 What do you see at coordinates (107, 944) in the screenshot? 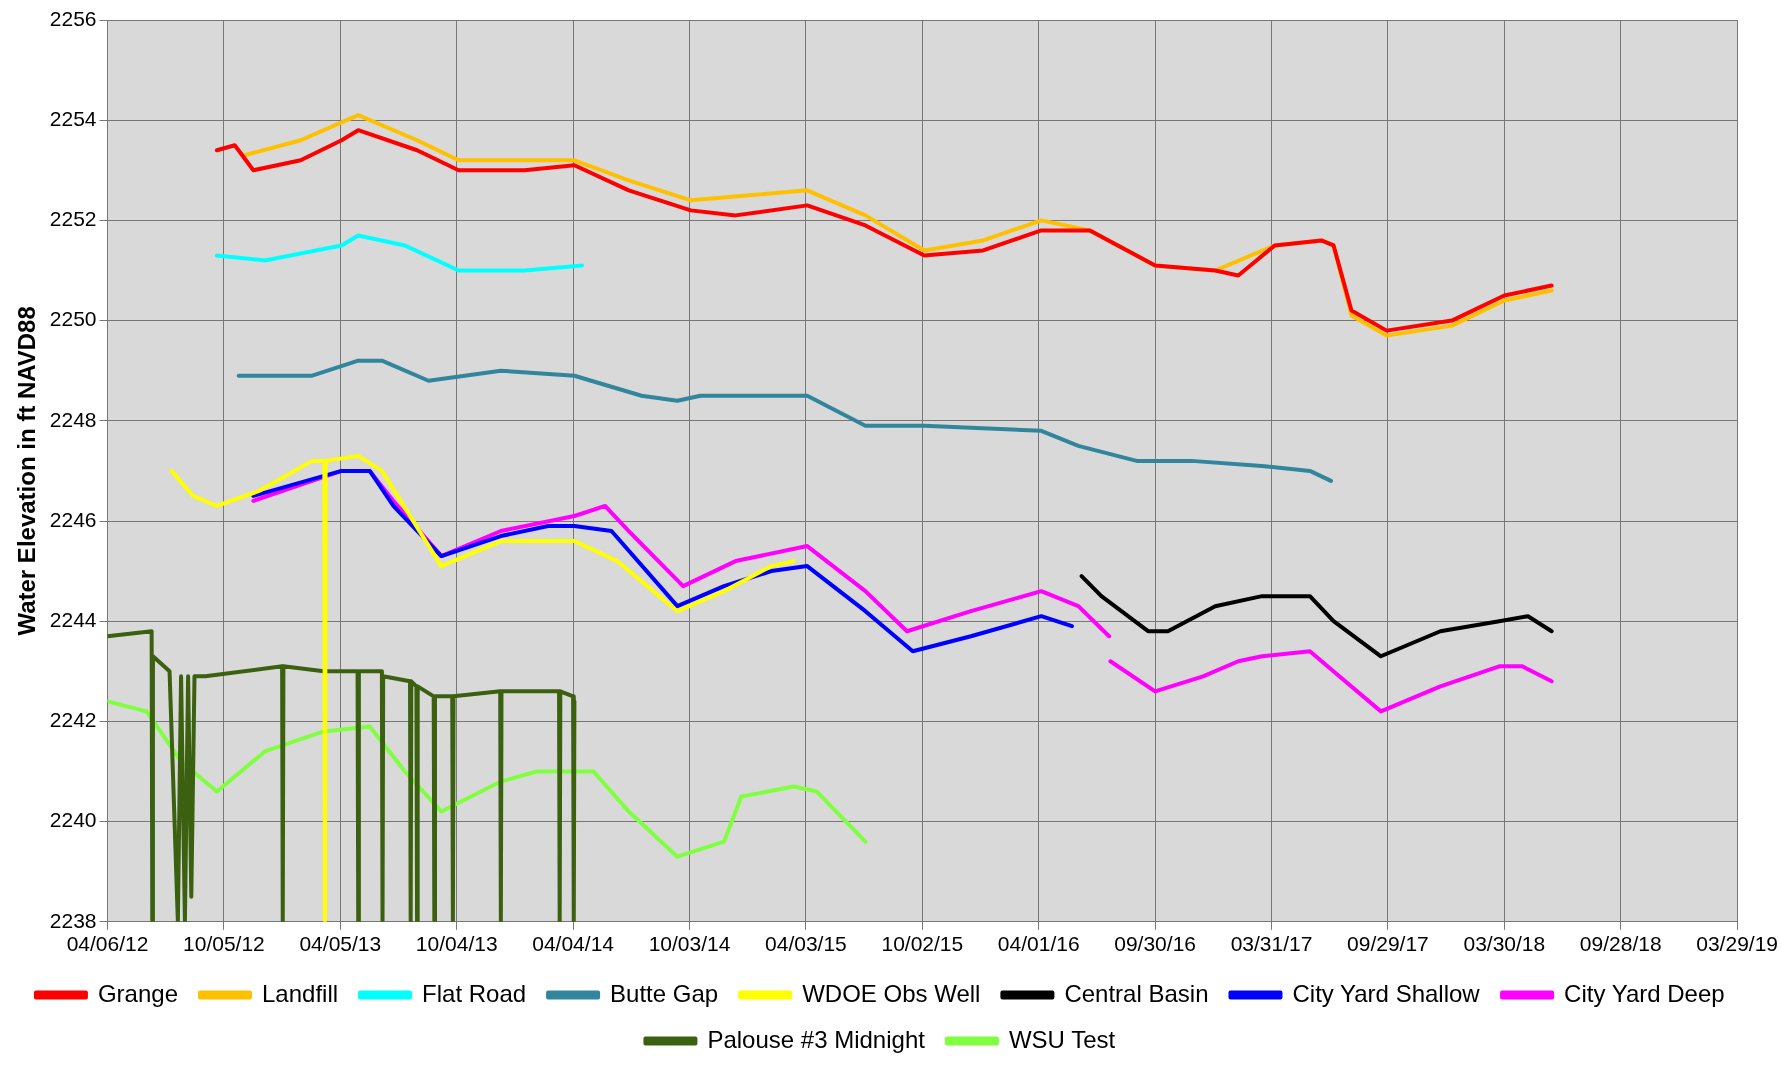
I see `x-tick-label: 04/06/12` at bounding box center [107, 944].